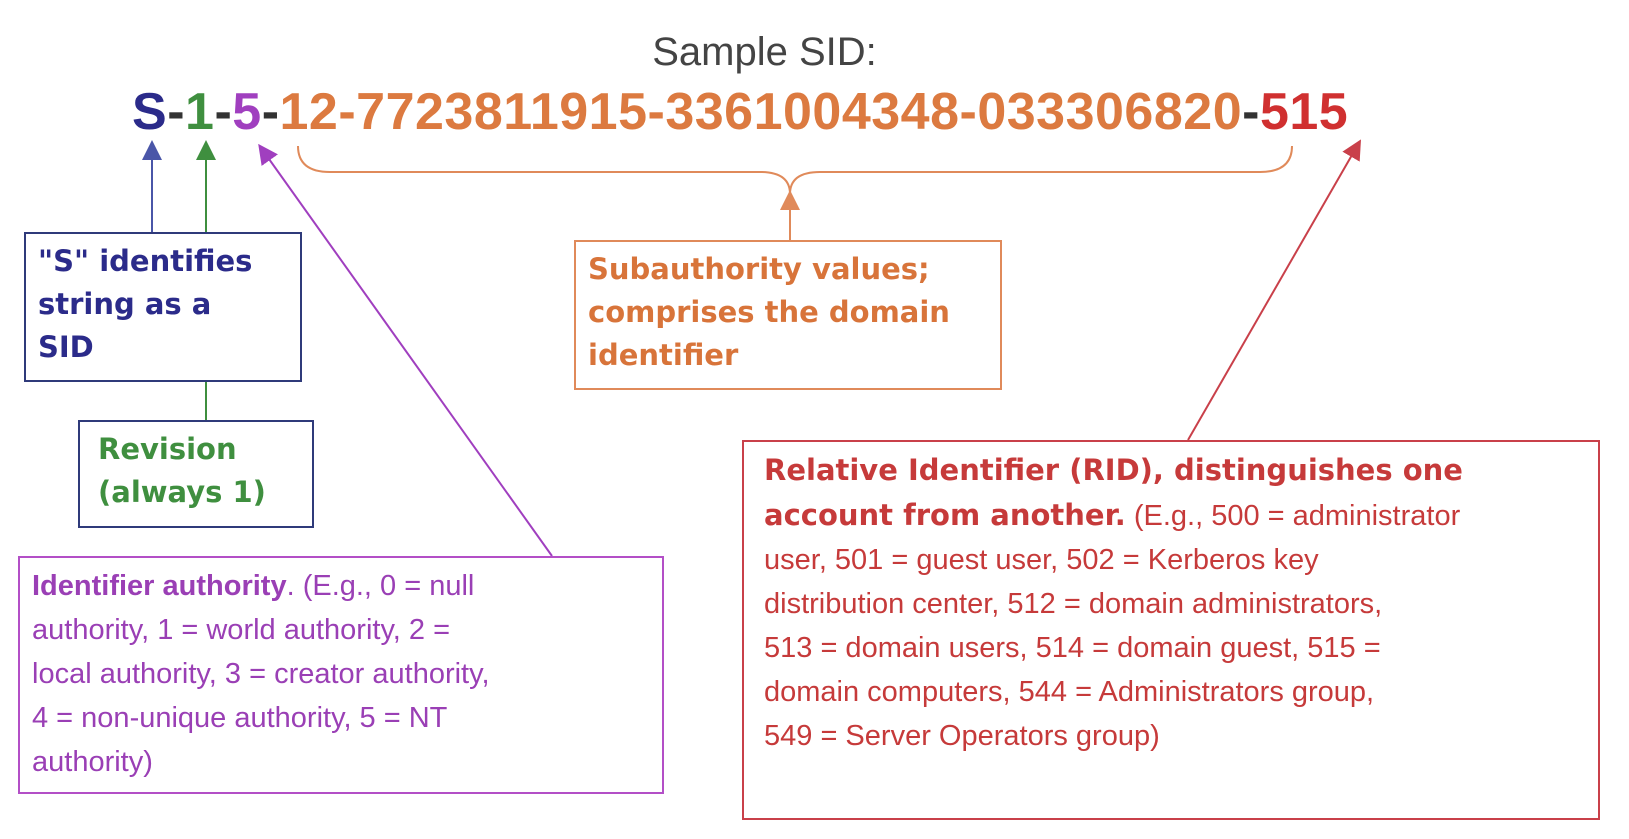 The width and height of the screenshot is (1629, 839). Describe the element at coordinates (92, 762) in the screenshot. I see `identifier-authority-line: authority)` at that location.